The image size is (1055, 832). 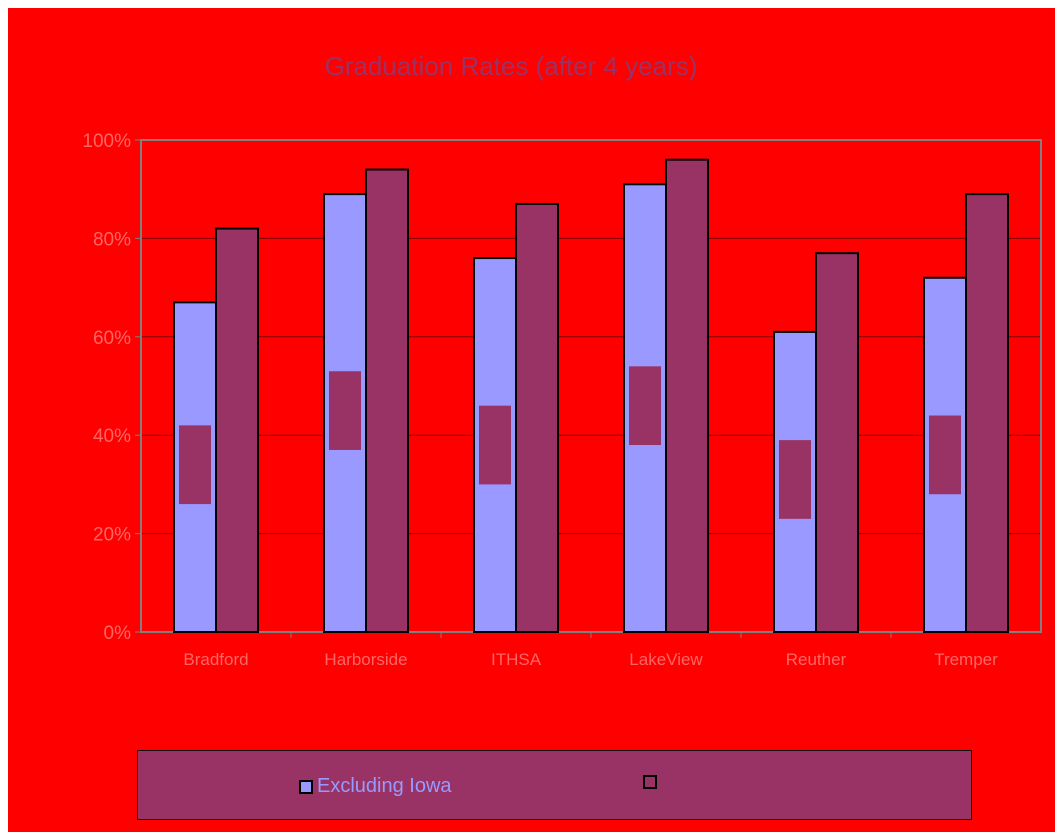 What do you see at coordinates (666, 659) in the screenshot?
I see `x-tick-label: LakeView` at bounding box center [666, 659].